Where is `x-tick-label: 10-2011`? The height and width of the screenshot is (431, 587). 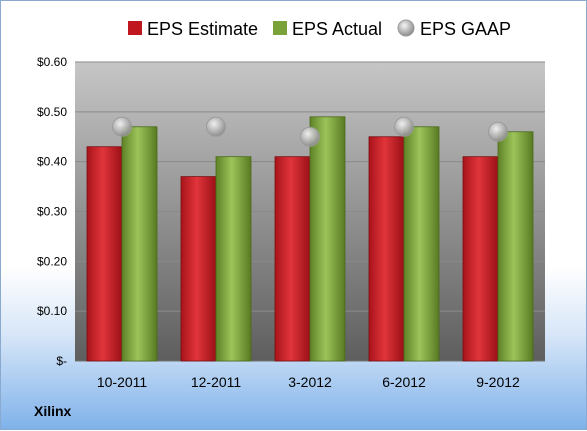
x-tick-label: 10-2011 is located at coordinates (122, 382).